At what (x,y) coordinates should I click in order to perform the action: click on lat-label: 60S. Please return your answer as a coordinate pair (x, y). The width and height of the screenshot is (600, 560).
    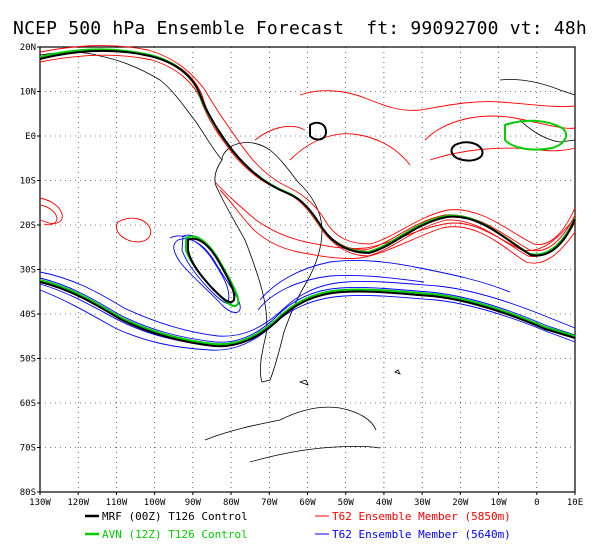
    Looking at the image, I should click on (28, 404).